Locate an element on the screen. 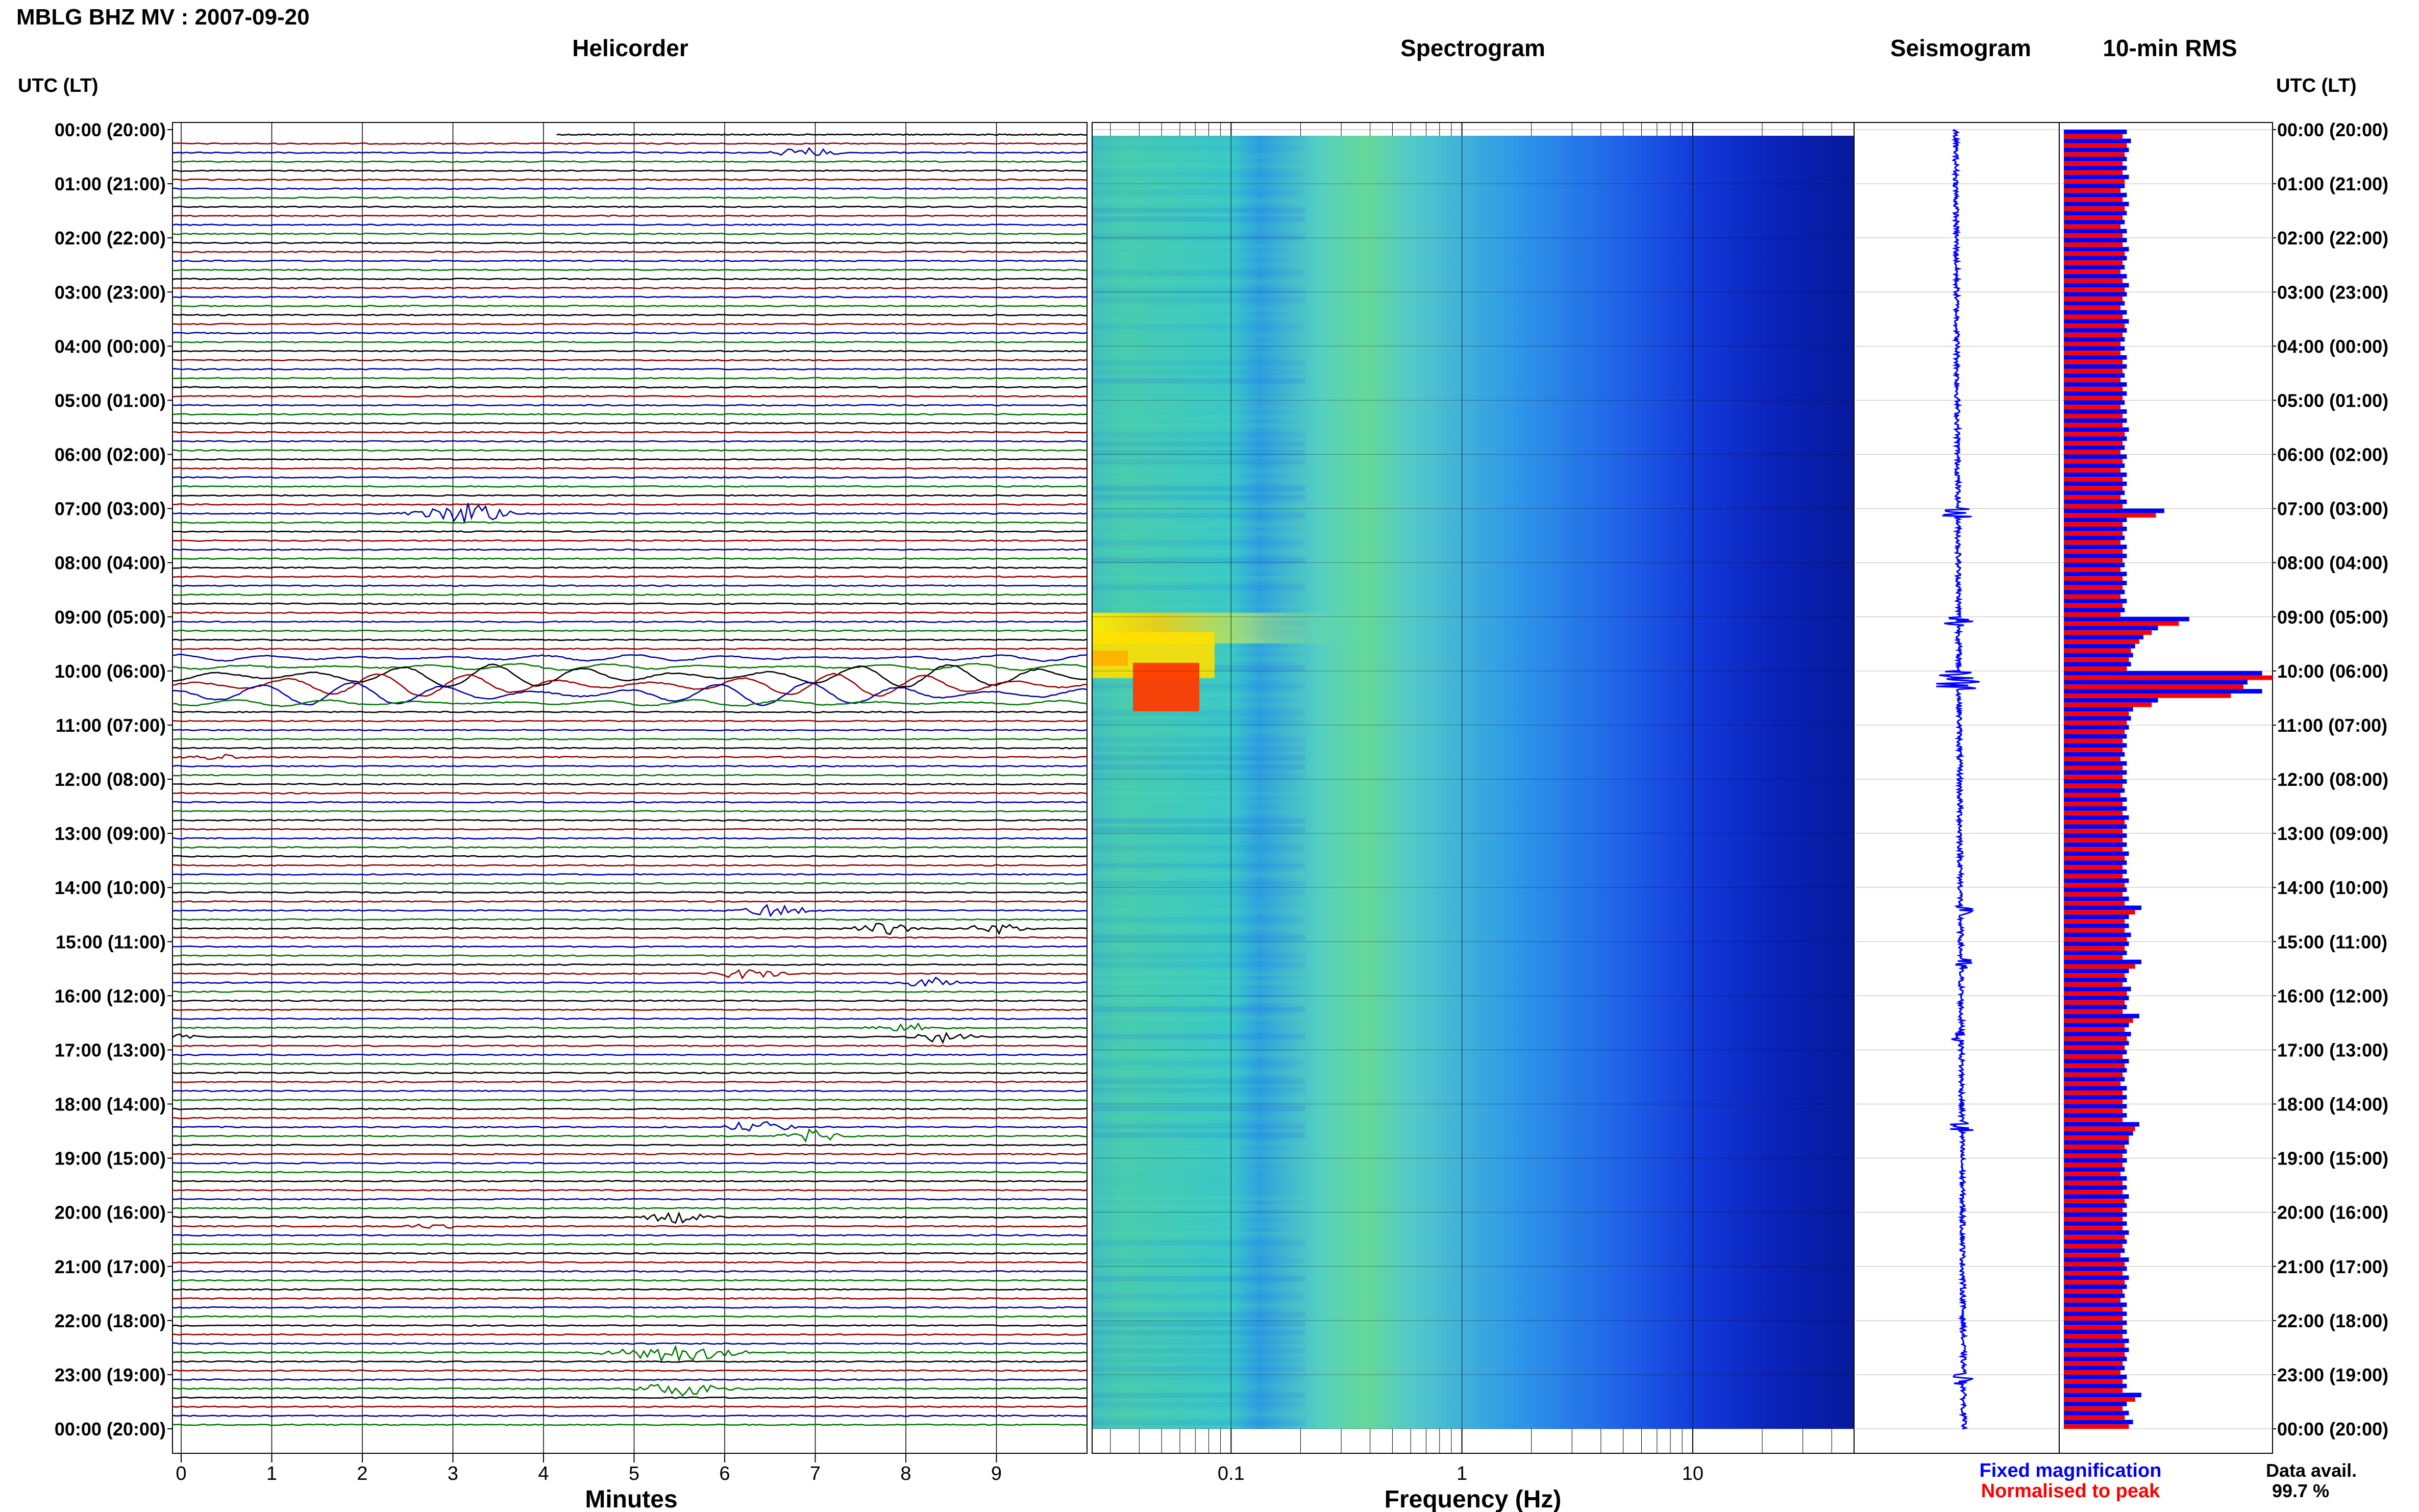  time-tick-label-left: 00:00 (20:00) is located at coordinates (110, 1429).